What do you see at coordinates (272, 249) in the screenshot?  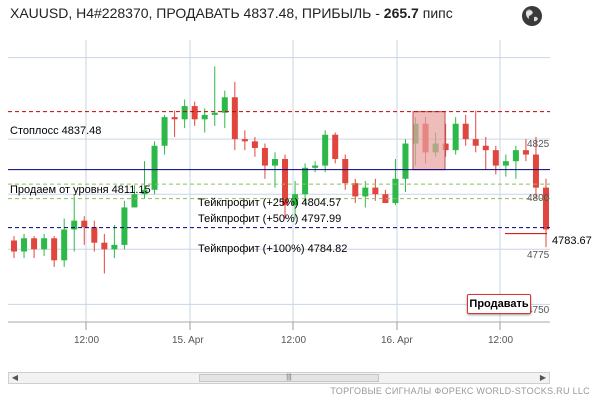 I see `takeprofit-100-label: Тейкпрофит (+100%) 4784.82` at bounding box center [272, 249].